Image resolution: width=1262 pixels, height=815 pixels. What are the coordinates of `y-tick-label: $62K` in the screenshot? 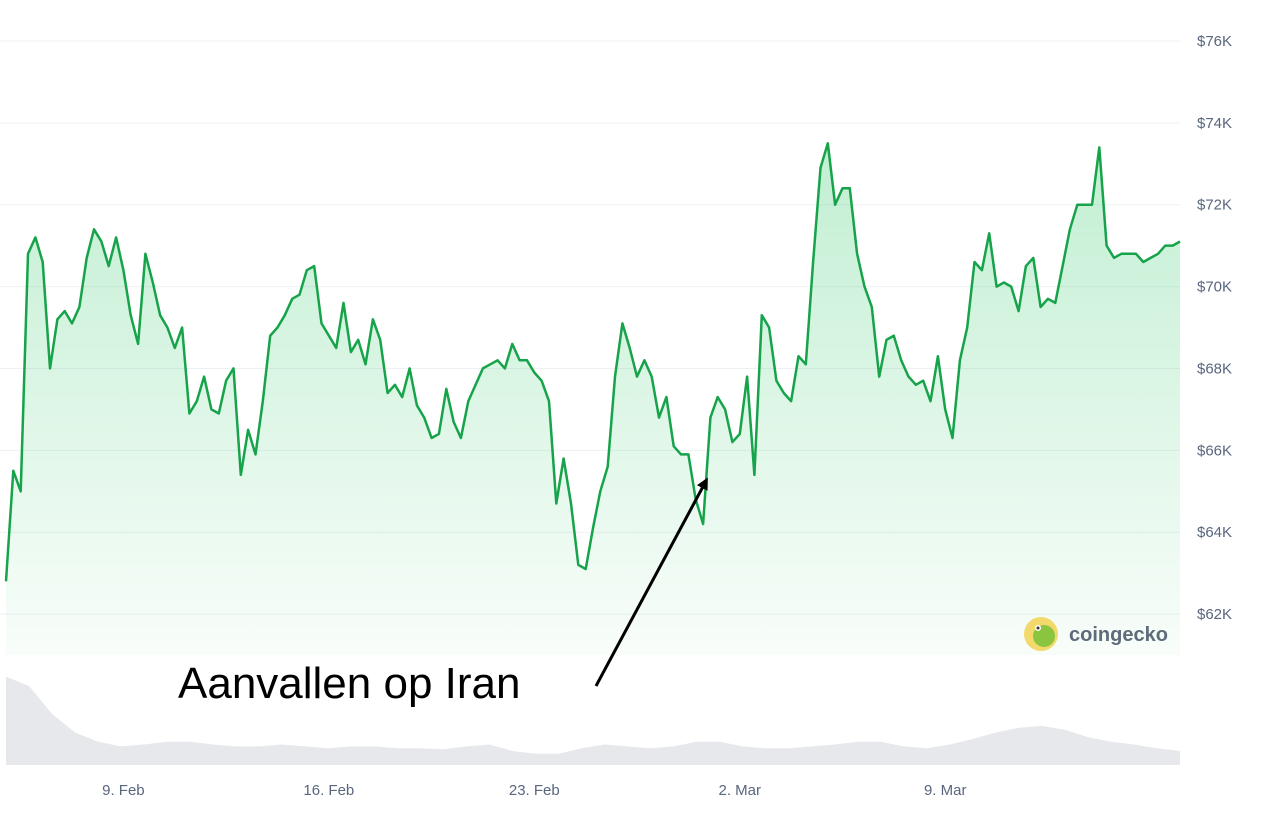 It's located at (1214, 614).